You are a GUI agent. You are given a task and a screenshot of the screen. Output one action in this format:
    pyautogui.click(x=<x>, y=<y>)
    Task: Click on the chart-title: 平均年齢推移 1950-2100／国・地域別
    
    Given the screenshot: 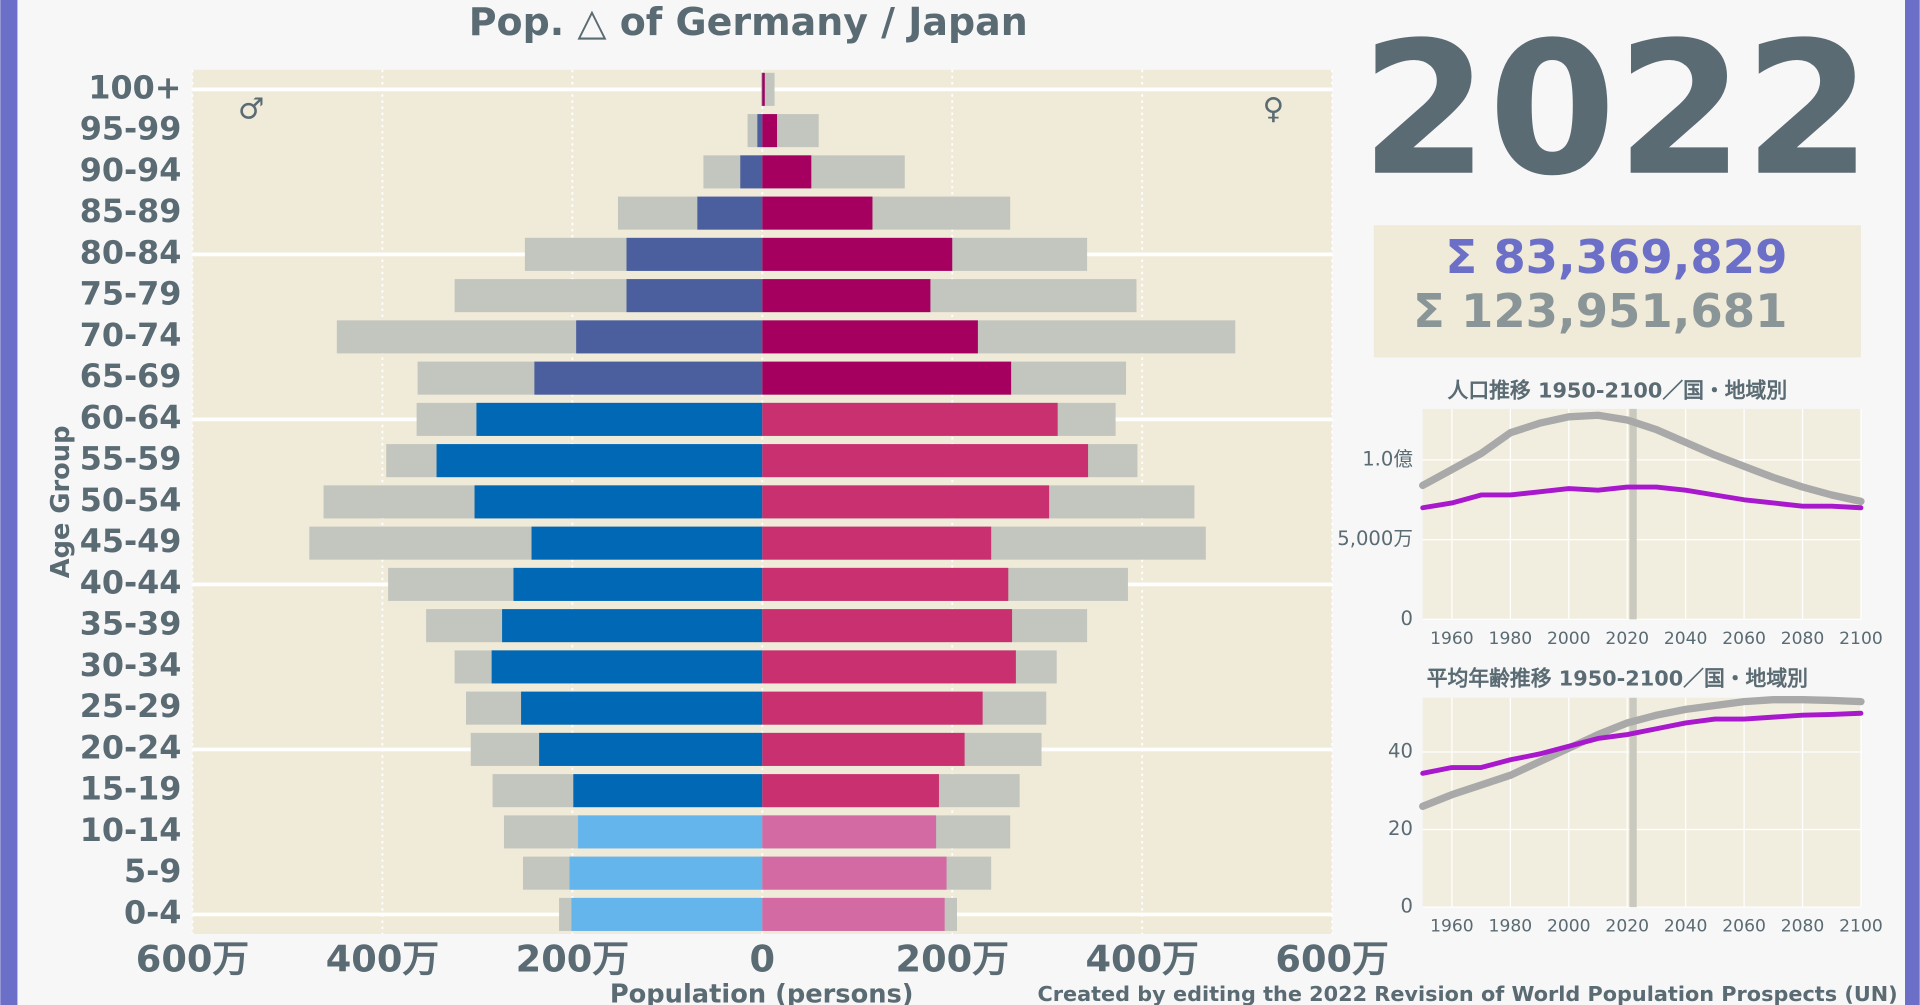 What is the action you would take?
    pyautogui.click(x=1617, y=678)
    